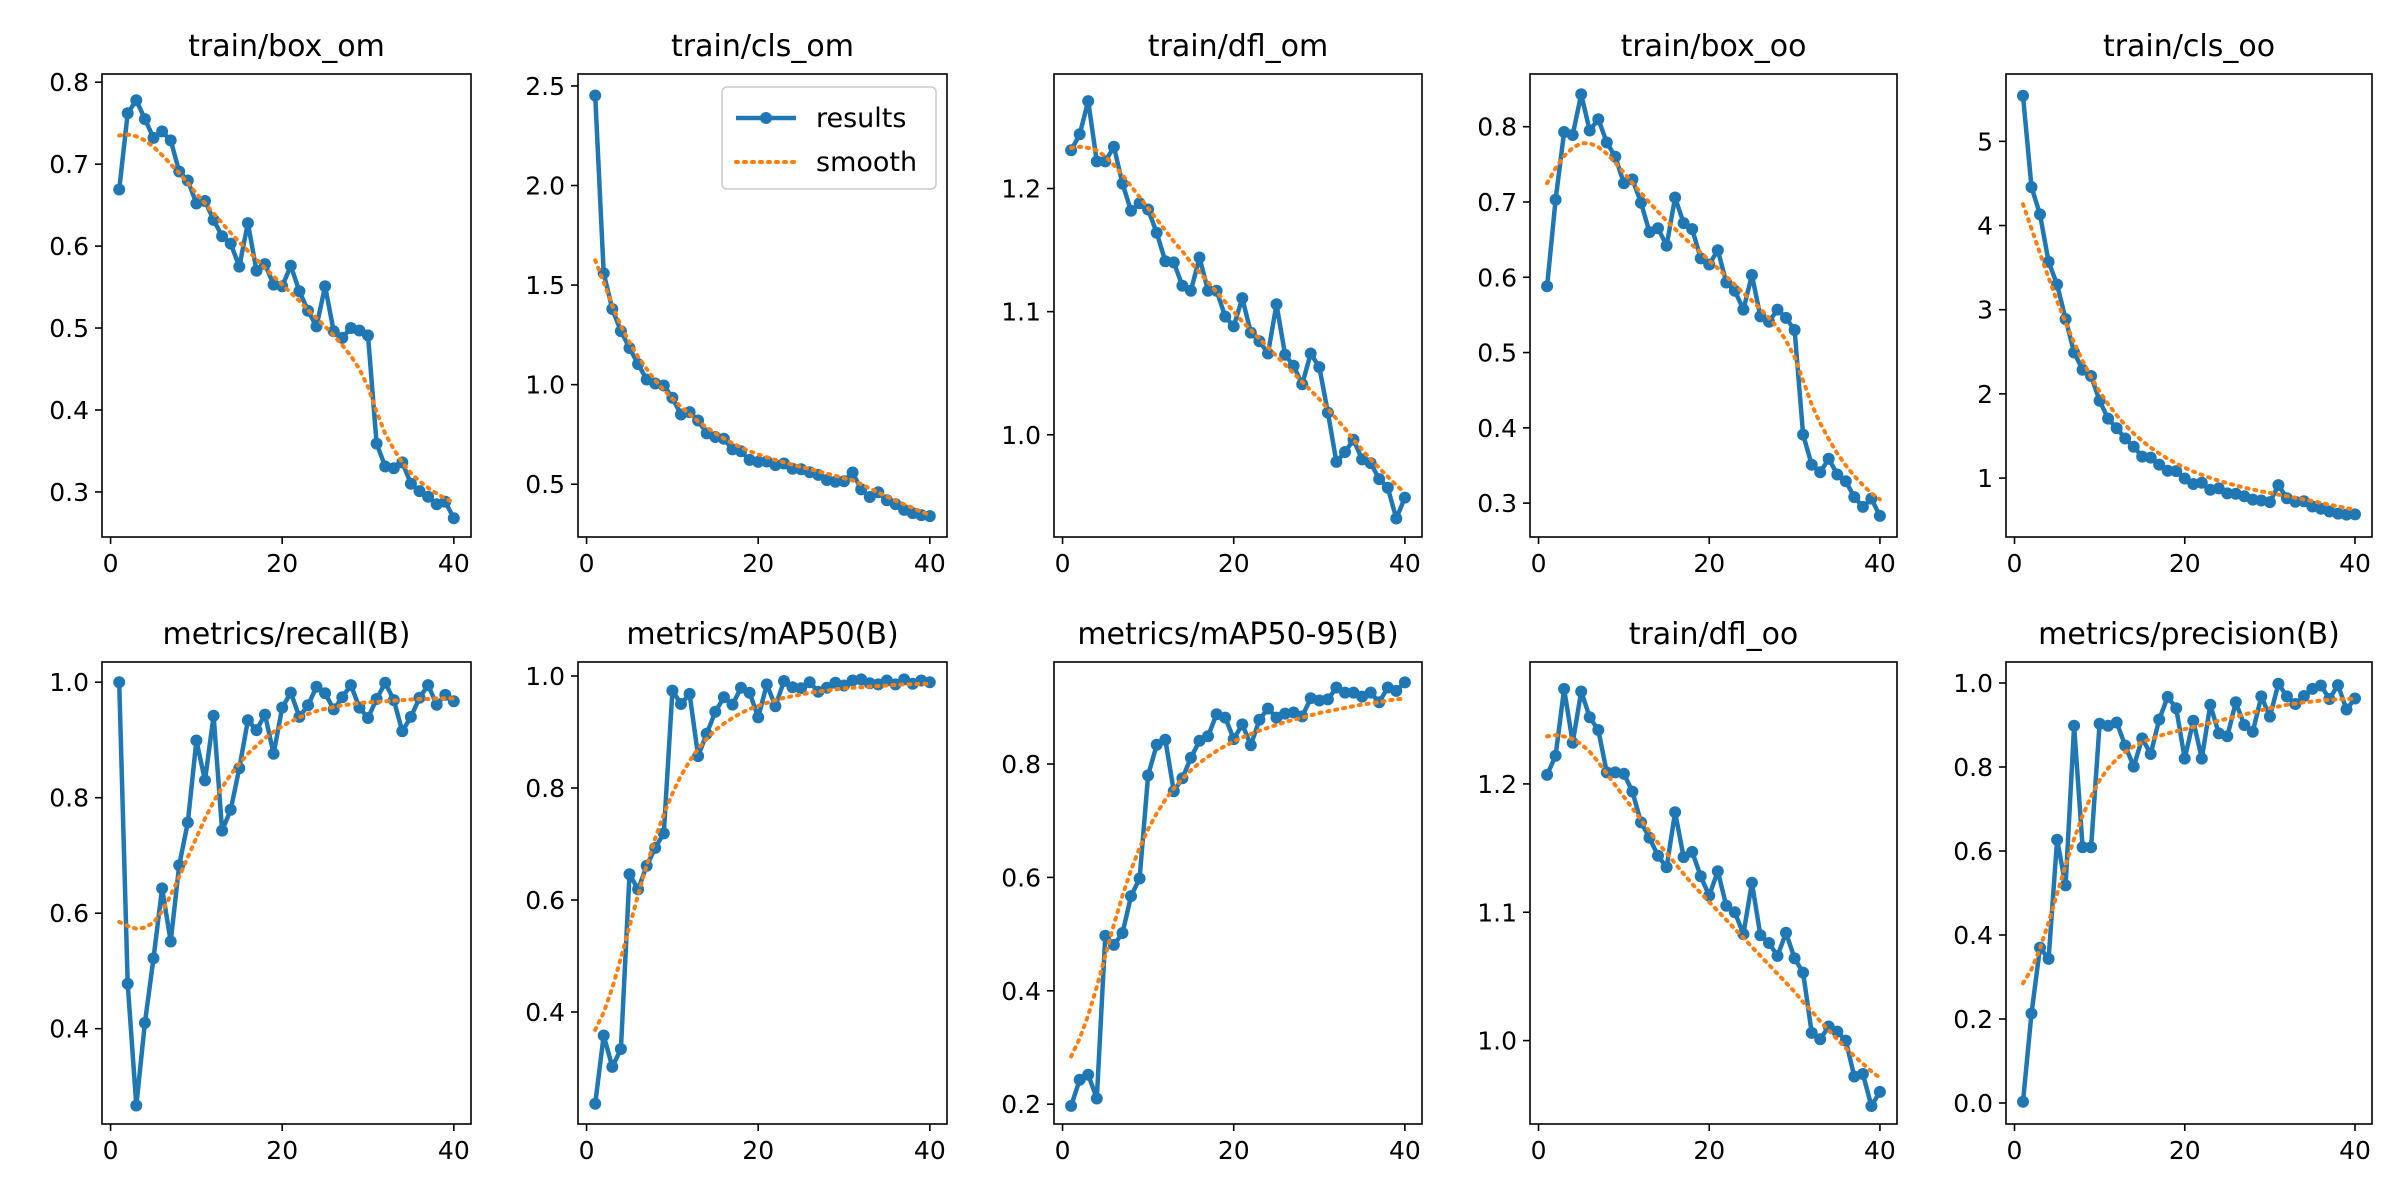 This screenshot has width=2400, height=1200. I want to click on y-tick-label: 0.0, so click(1973, 1103).